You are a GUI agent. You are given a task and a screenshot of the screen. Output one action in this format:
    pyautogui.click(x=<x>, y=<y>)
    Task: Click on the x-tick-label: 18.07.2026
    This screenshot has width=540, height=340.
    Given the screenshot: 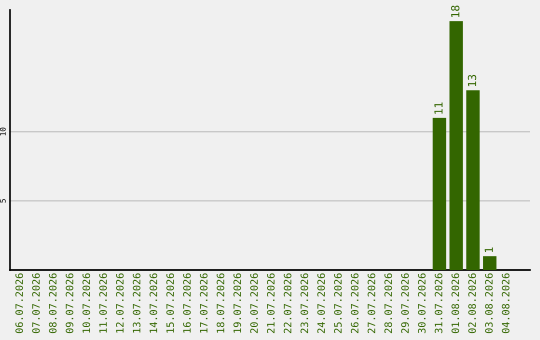 What is the action you would take?
    pyautogui.click(x=220, y=303)
    